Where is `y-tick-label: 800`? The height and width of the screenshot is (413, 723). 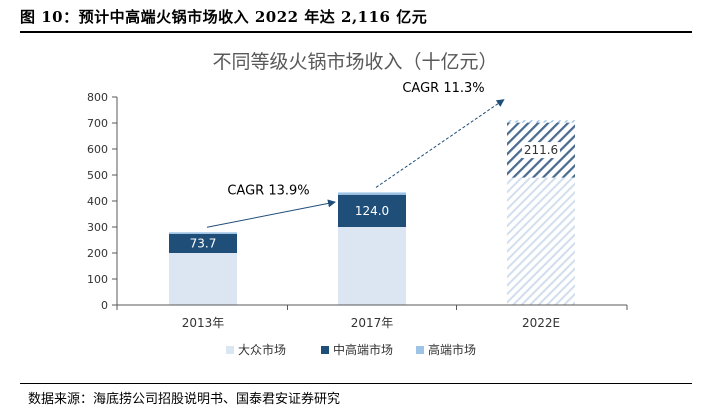
y-tick-label: 800 is located at coordinates (97, 97).